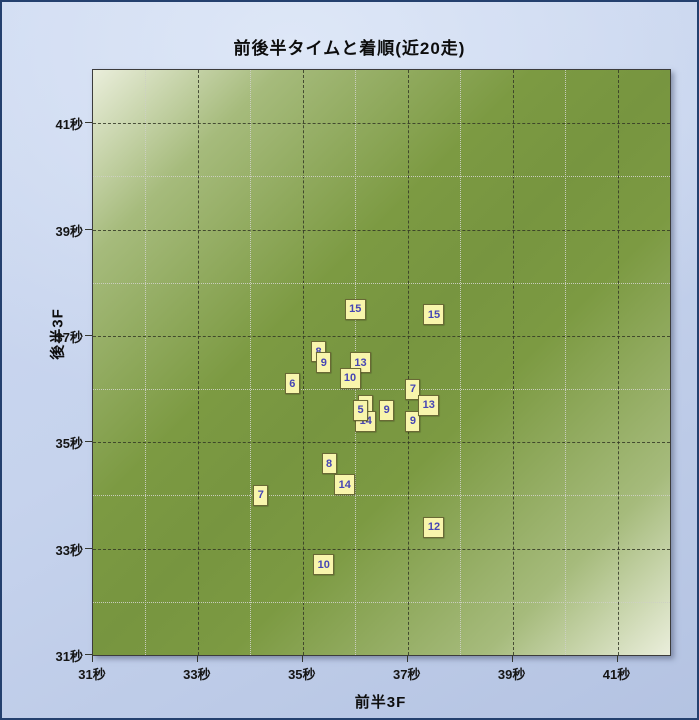 This screenshot has width=699, height=720. What do you see at coordinates (69, 231) in the screenshot?
I see `y-tick-label-39: 39秒` at bounding box center [69, 231].